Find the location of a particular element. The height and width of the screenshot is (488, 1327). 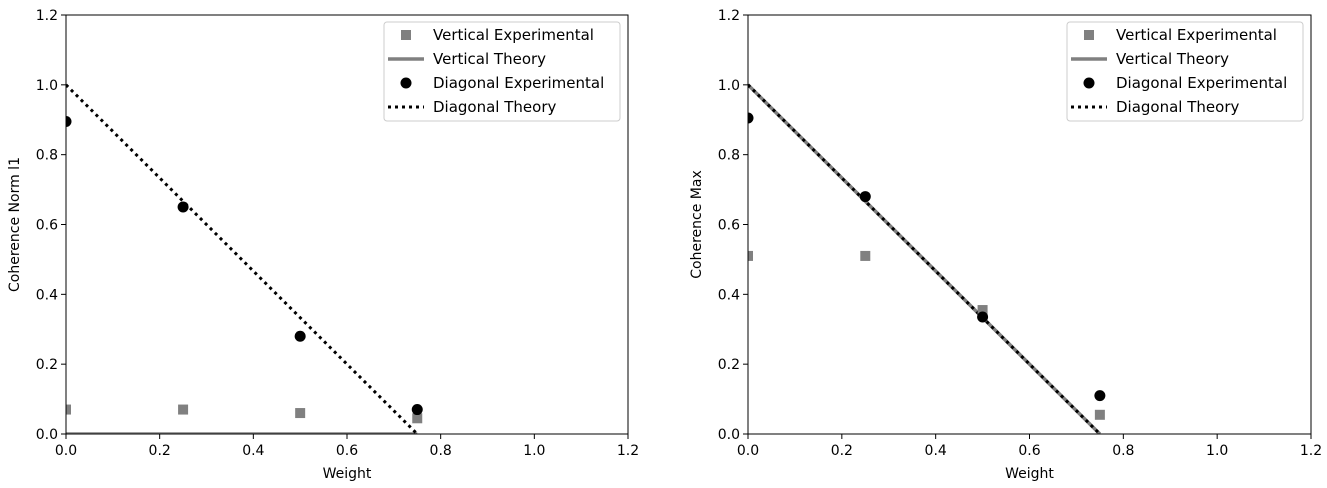

right-x-tick-label: 0.2 is located at coordinates (842, 451).